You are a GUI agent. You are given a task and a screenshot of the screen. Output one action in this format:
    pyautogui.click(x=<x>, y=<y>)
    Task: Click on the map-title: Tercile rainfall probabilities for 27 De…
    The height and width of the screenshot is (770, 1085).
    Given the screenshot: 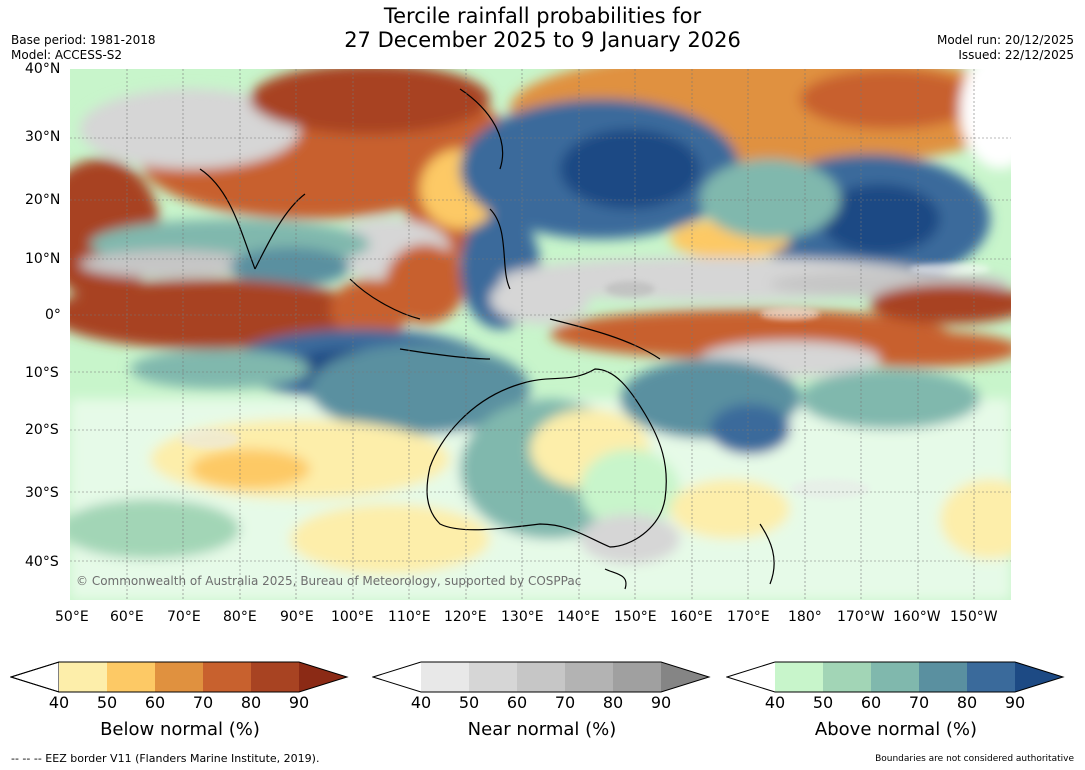 What is the action you would take?
    pyautogui.click(x=542, y=28)
    